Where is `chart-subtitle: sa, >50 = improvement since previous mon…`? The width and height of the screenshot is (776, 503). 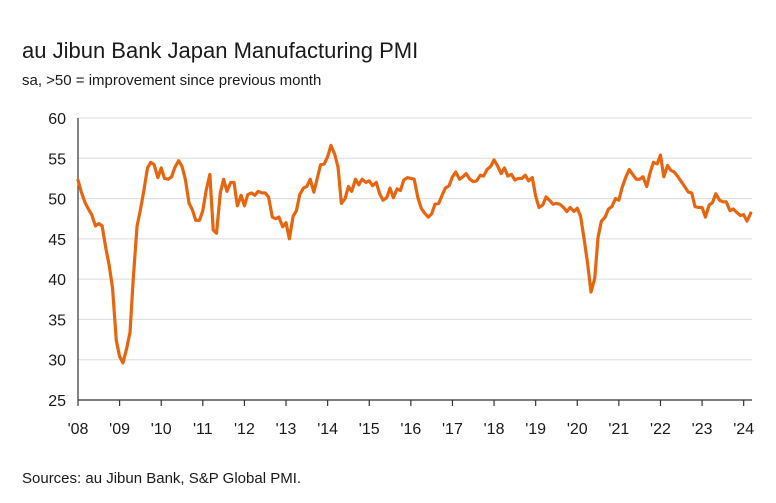 chart-subtitle: sa, >50 = improvement since previous mon… is located at coordinates (172, 80).